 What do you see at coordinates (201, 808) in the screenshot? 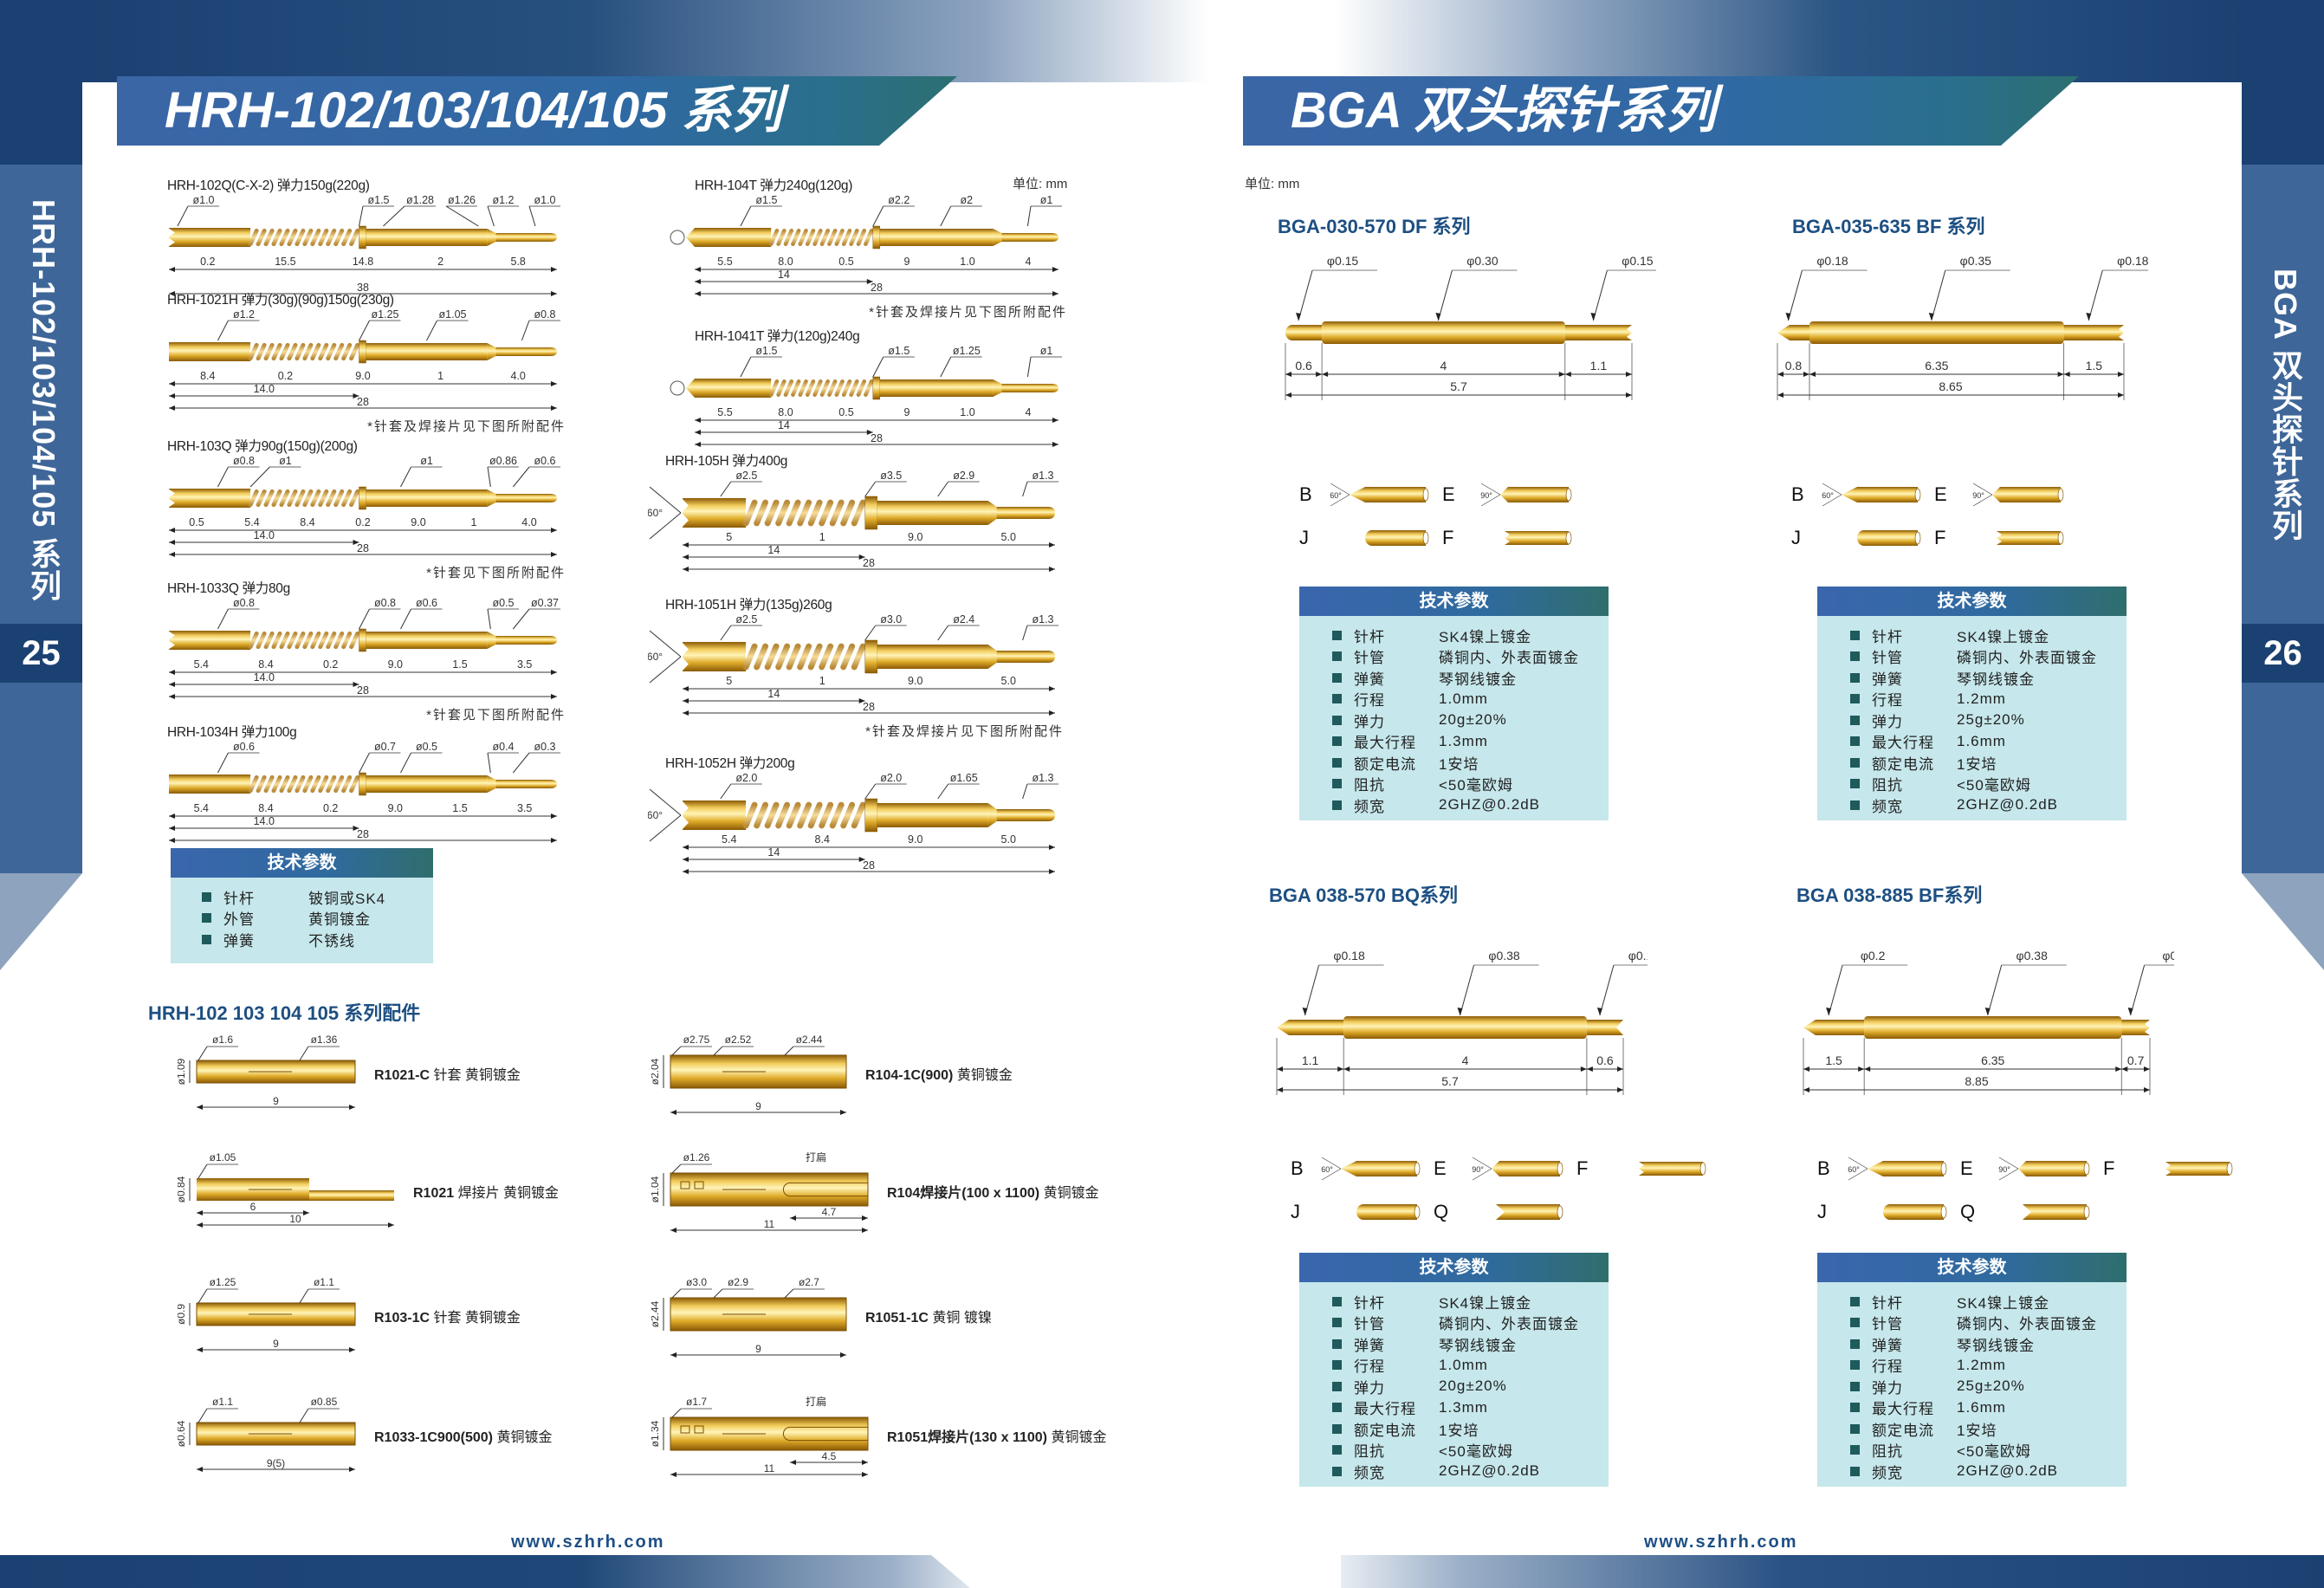
I see `dimension-label: 5.4` at bounding box center [201, 808].